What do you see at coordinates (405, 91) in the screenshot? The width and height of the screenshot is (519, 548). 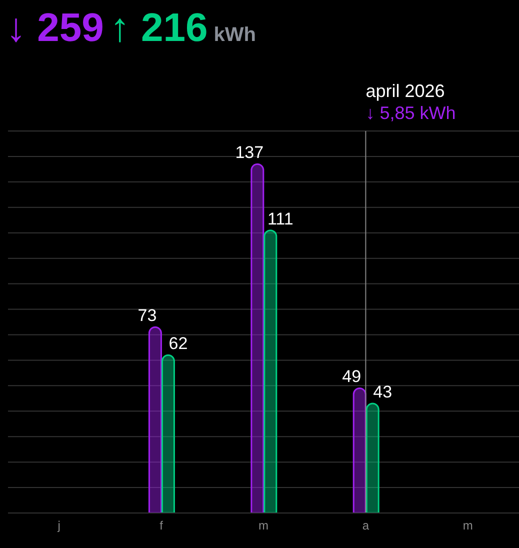 I see `ref-line-label: april 2026` at bounding box center [405, 91].